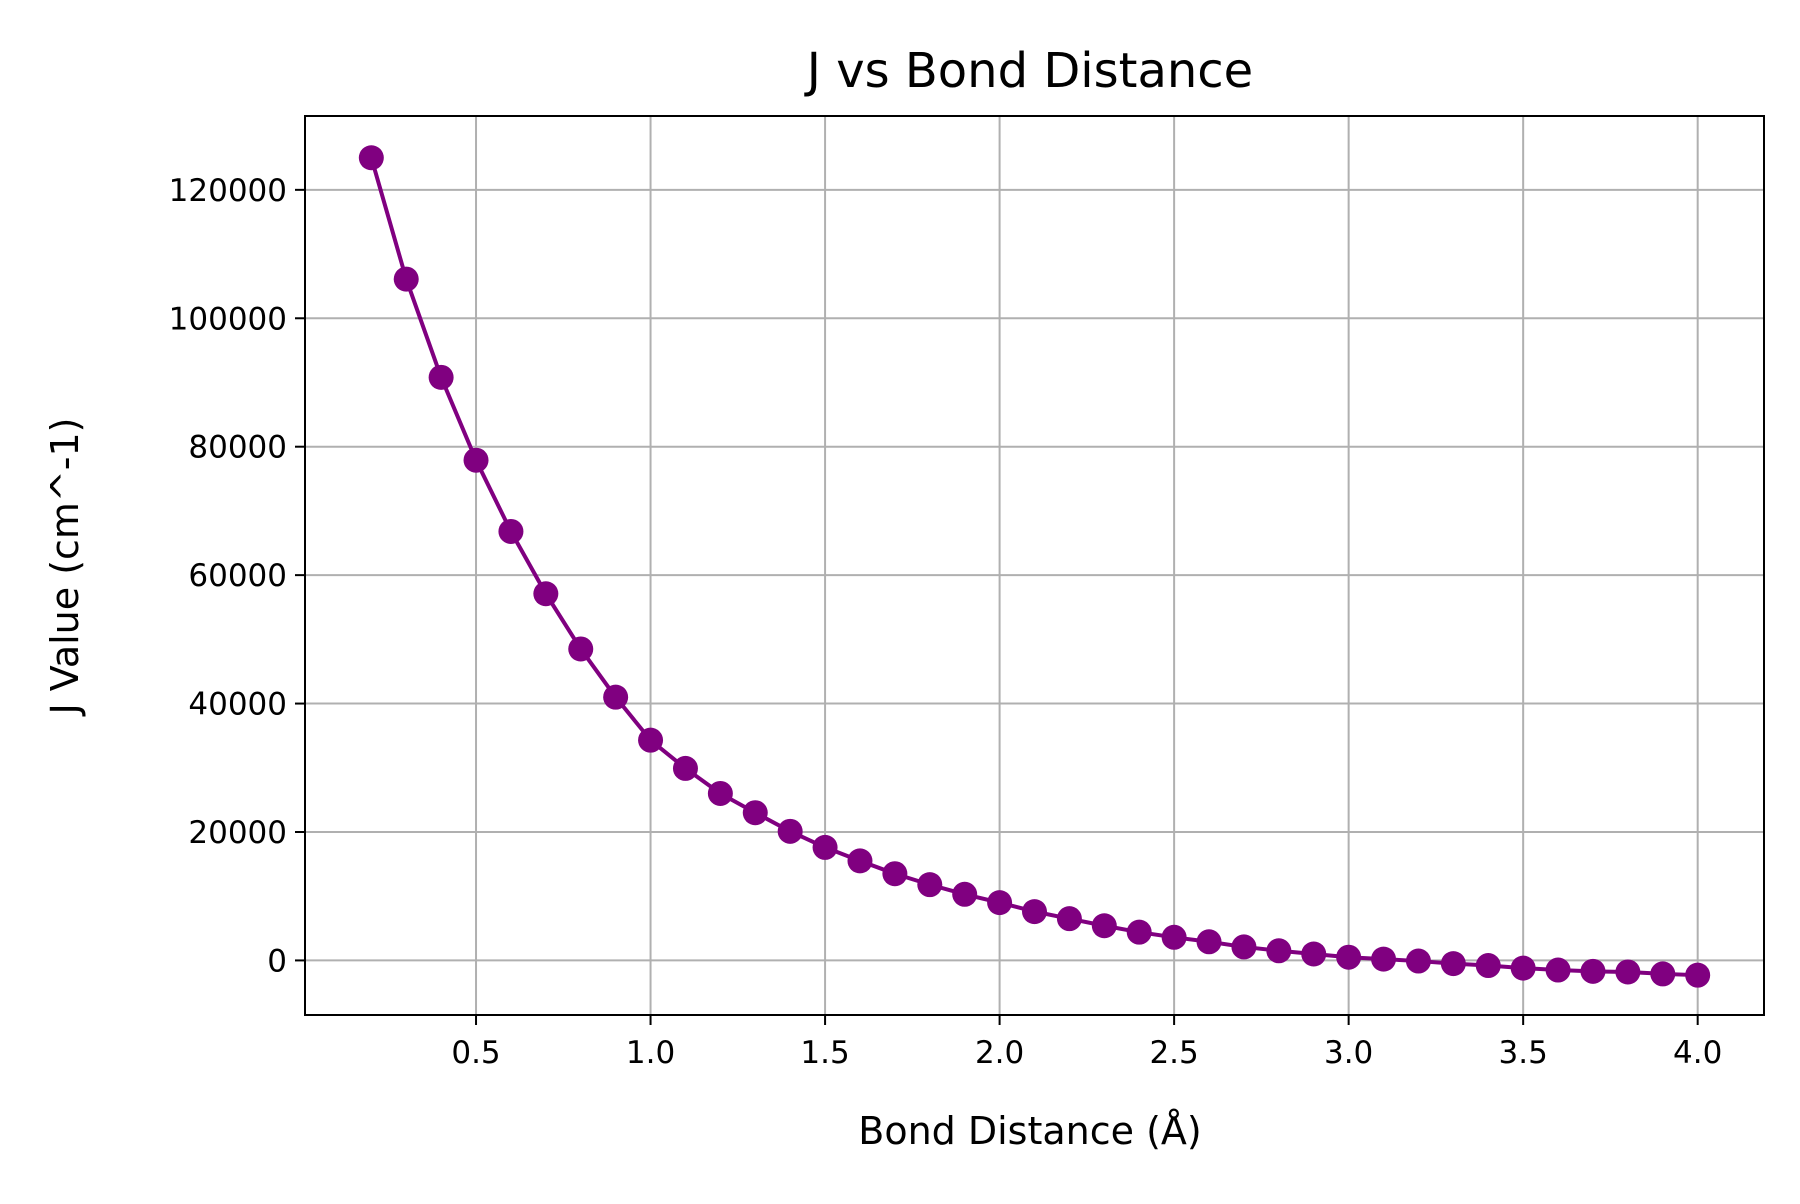  Describe the element at coordinates (1173, 1053) in the screenshot. I see `x-tick-label: 2.5` at that location.